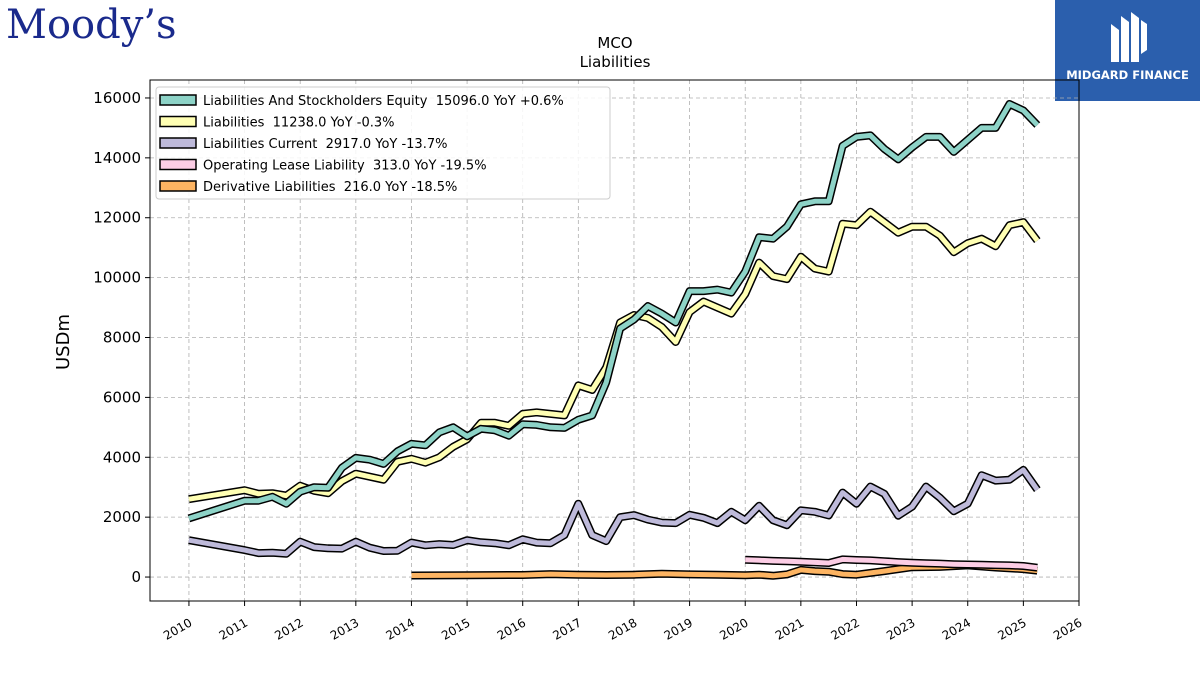  What do you see at coordinates (845, 628) in the screenshot?
I see `x-tick-label: 2022` at bounding box center [845, 628].